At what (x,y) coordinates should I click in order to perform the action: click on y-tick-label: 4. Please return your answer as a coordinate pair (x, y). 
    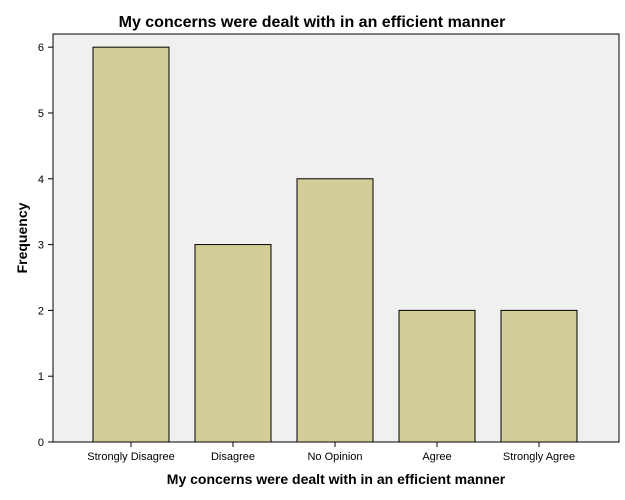
    Looking at the image, I should click on (41, 180).